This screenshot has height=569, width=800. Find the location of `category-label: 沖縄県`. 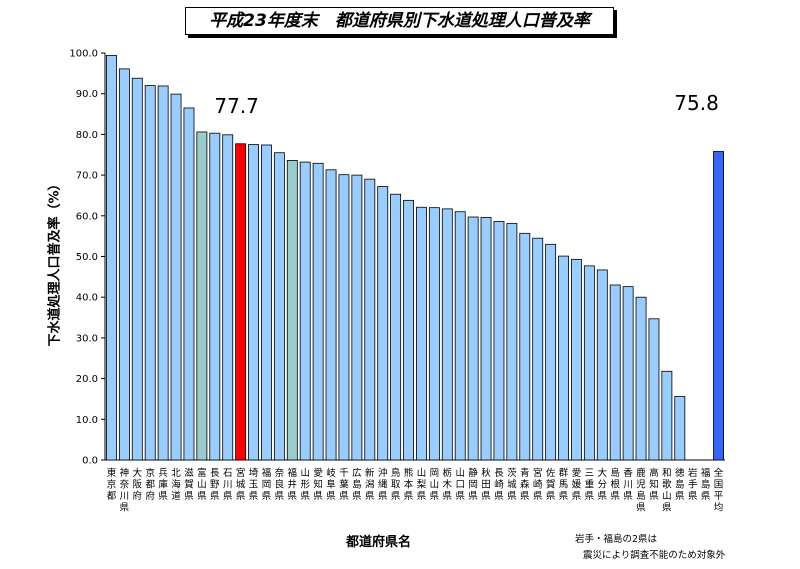

category-label: 沖縄県 is located at coordinates (383, 484).